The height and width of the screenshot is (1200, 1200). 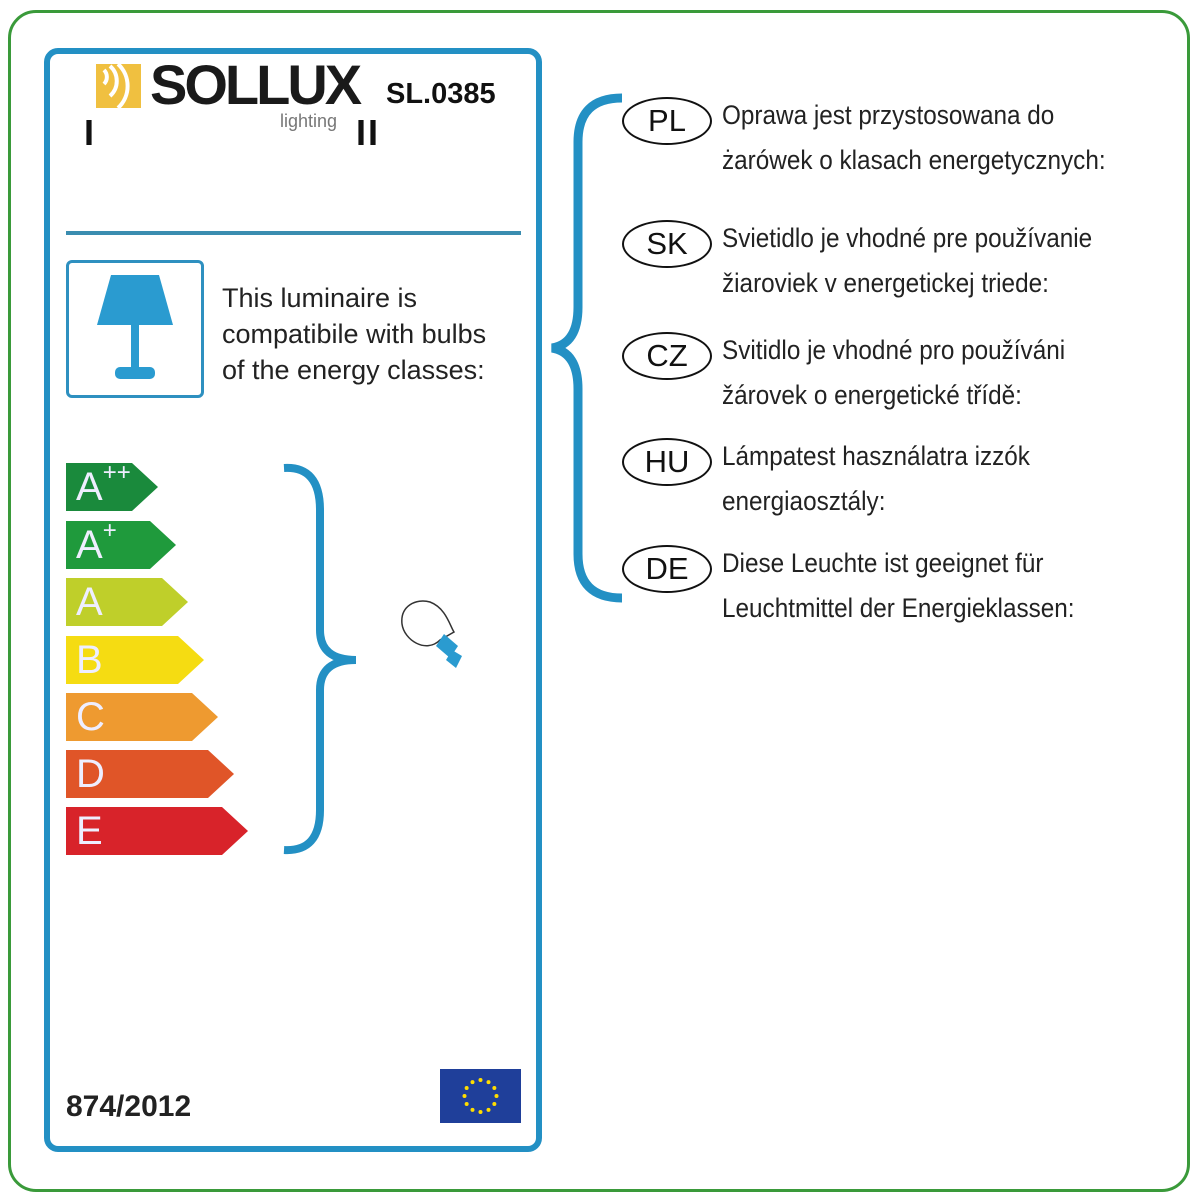 What do you see at coordinates (90, 717) in the screenshot?
I see `energy-class-label: C` at bounding box center [90, 717].